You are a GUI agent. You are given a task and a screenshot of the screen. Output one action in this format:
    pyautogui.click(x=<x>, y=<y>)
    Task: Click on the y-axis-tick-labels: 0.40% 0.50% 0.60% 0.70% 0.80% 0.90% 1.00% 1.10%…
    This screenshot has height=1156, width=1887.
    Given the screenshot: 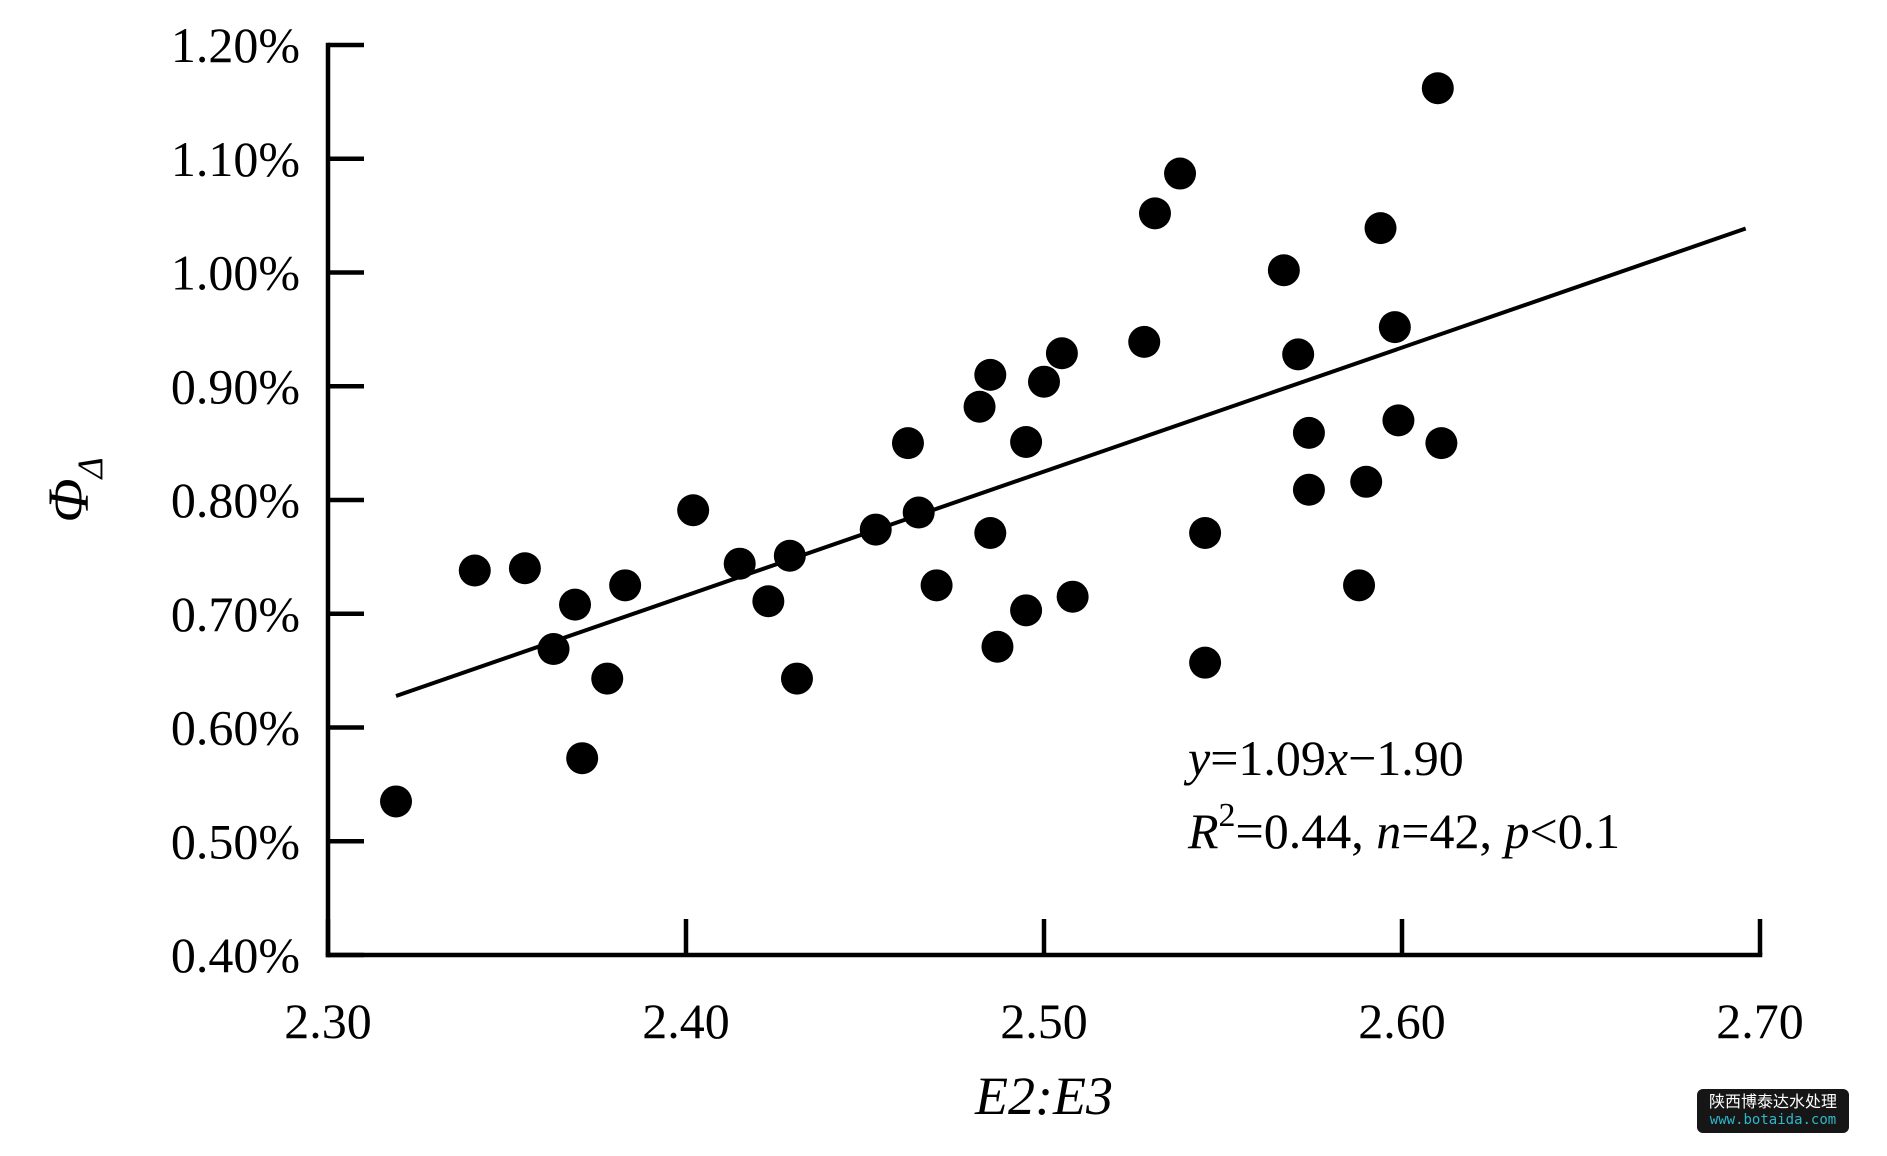 What is the action you would take?
    pyautogui.click(x=235, y=500)
    